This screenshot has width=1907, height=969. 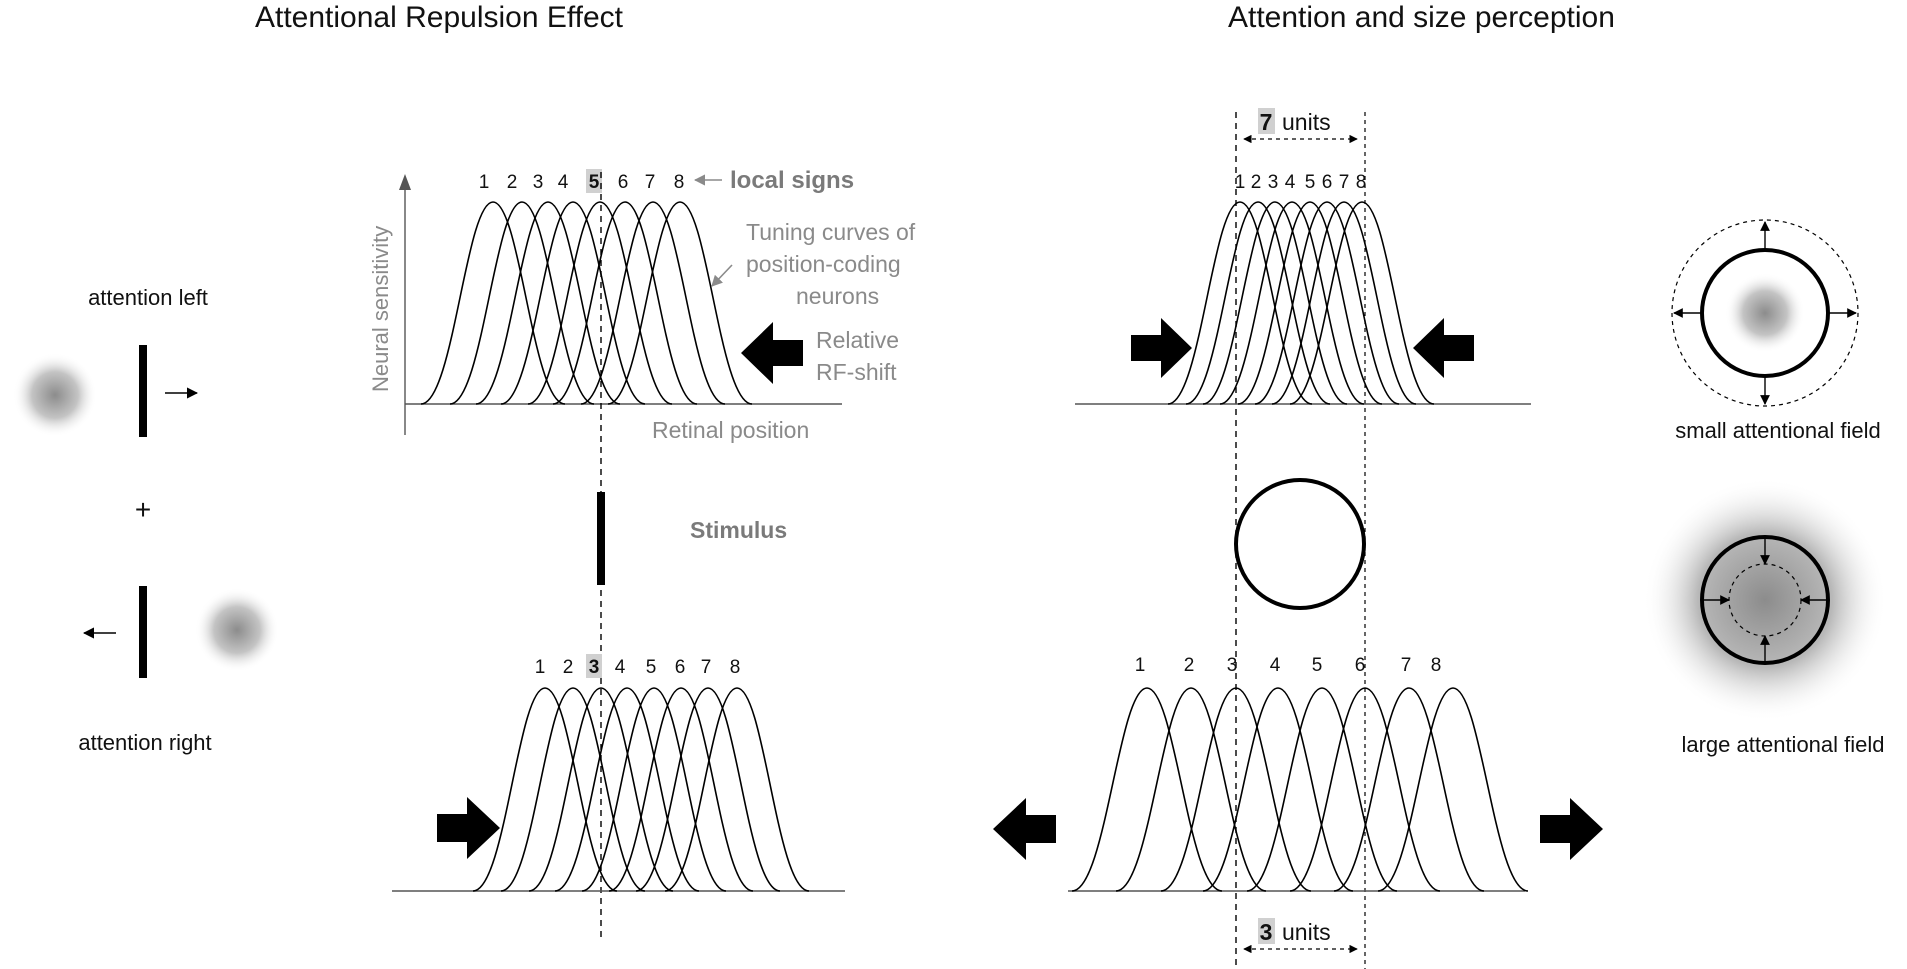 What do you see at coordinates (1571, 829) in the screenshot?
I see `shift-arrow-outward-right` at bounding box center [1571, 829].